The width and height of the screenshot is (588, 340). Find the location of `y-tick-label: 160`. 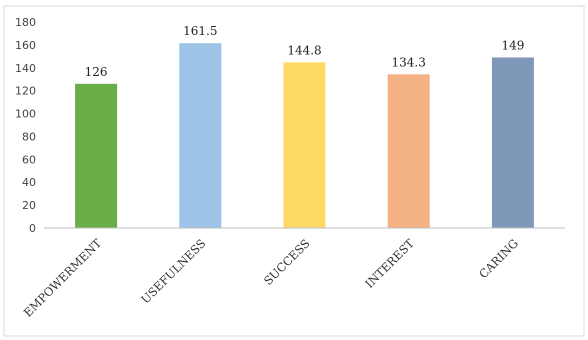

y-tick-label: 160 is located at coordinates (25, 45).